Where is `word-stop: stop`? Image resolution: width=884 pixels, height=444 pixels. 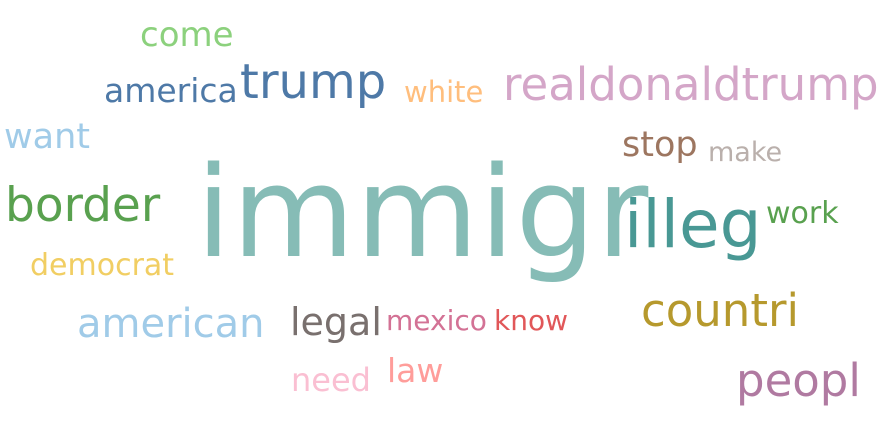 word-stop: stop is located at coordinates (660, 145).